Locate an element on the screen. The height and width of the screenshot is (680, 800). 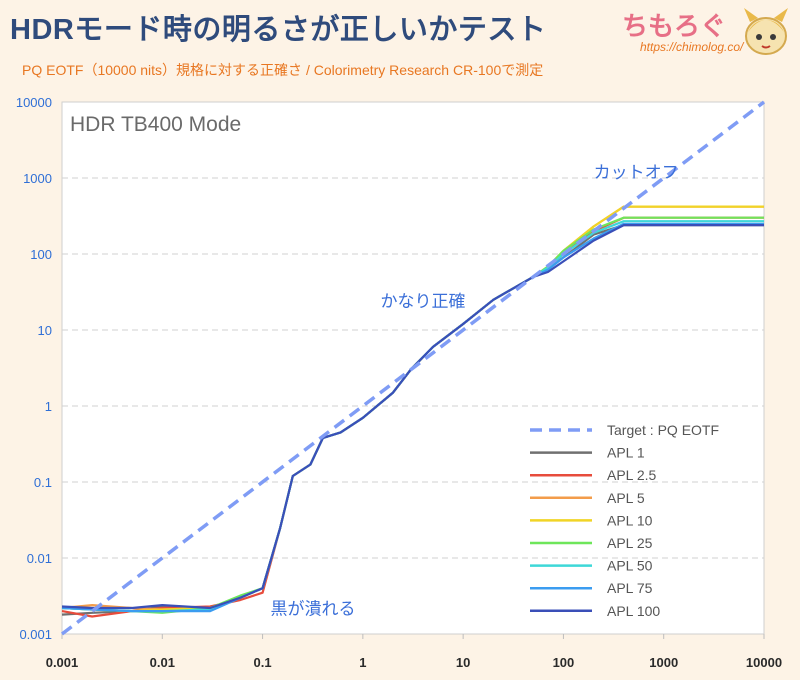
legend-label: APL 10 is located at coordinates (630, 520).